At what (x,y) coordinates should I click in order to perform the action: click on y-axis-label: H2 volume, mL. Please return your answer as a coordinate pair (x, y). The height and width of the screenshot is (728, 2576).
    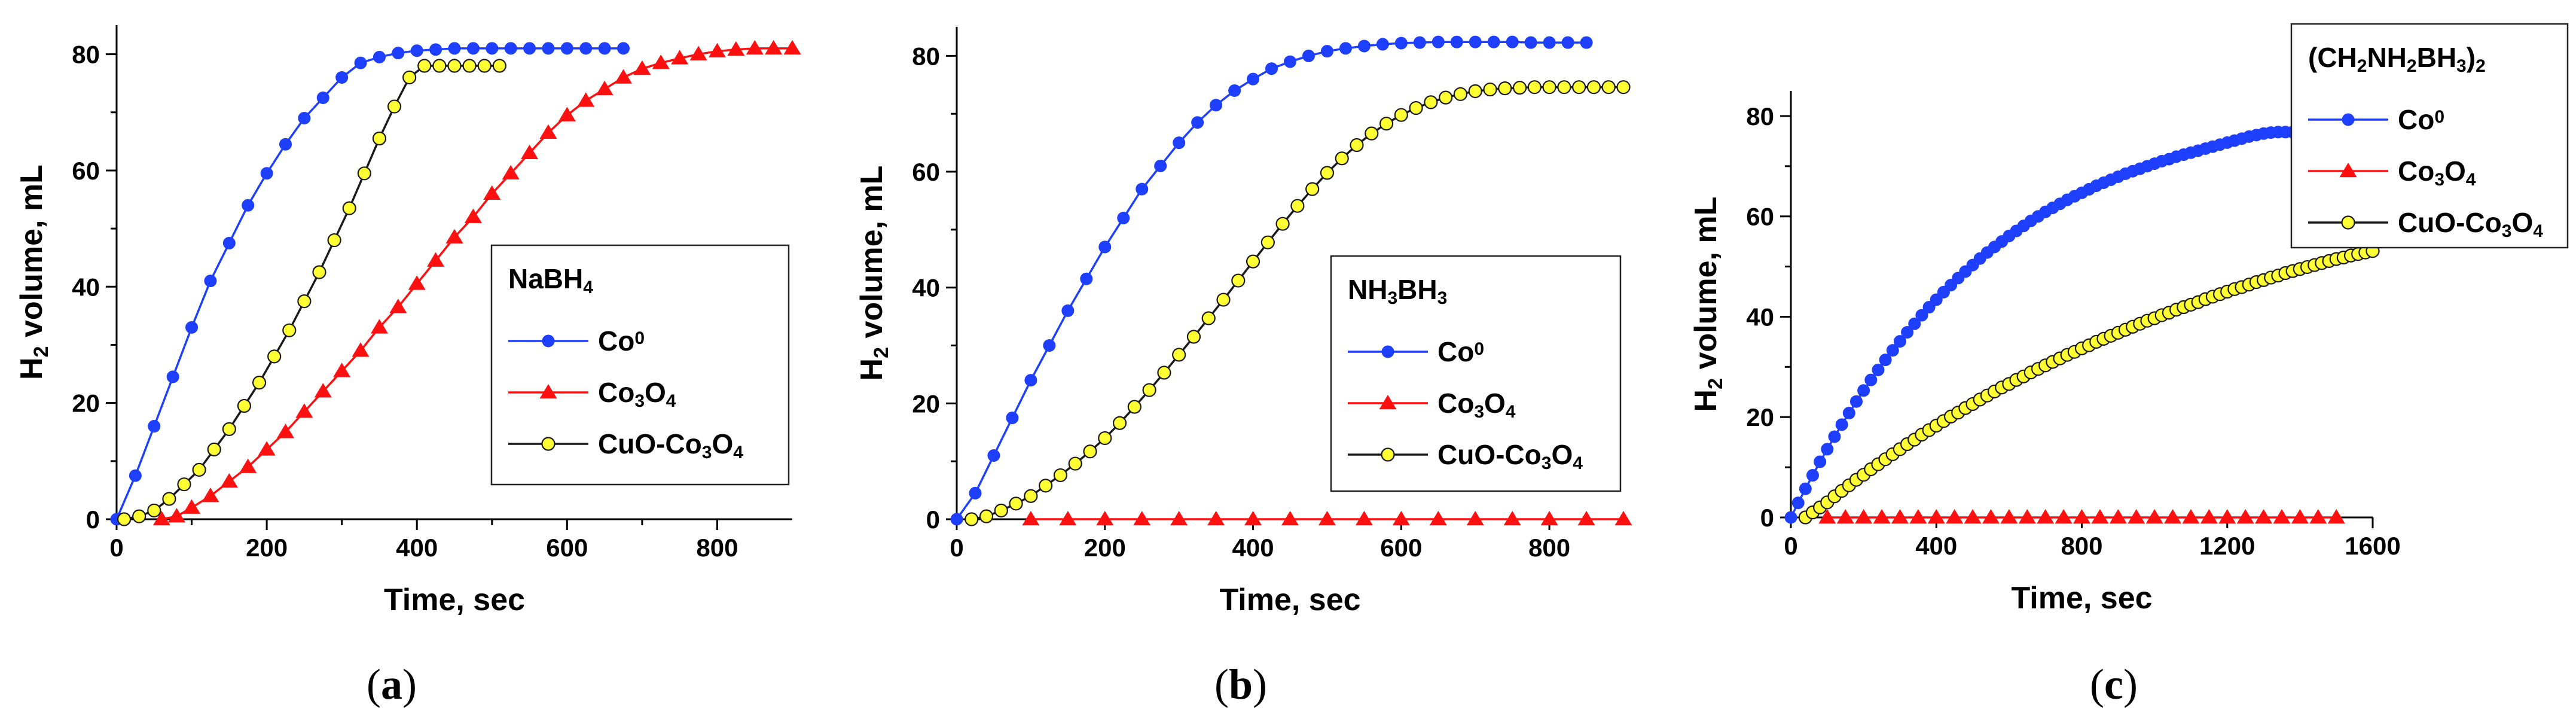
    Looking at the image, I should click on (873, 273).